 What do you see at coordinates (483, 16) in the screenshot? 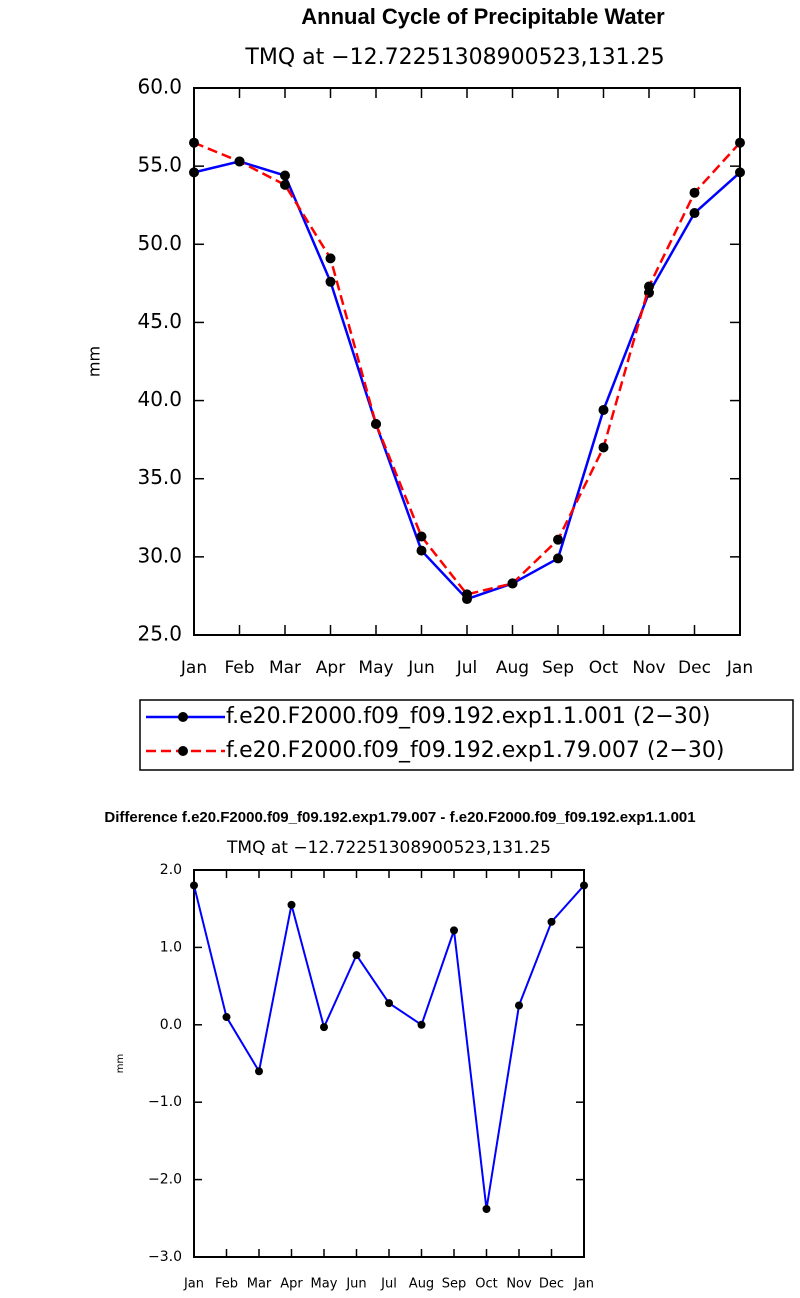
I see `chart-title: Annual Cycle of Precipitable Water` at bounding box center [483, 16].